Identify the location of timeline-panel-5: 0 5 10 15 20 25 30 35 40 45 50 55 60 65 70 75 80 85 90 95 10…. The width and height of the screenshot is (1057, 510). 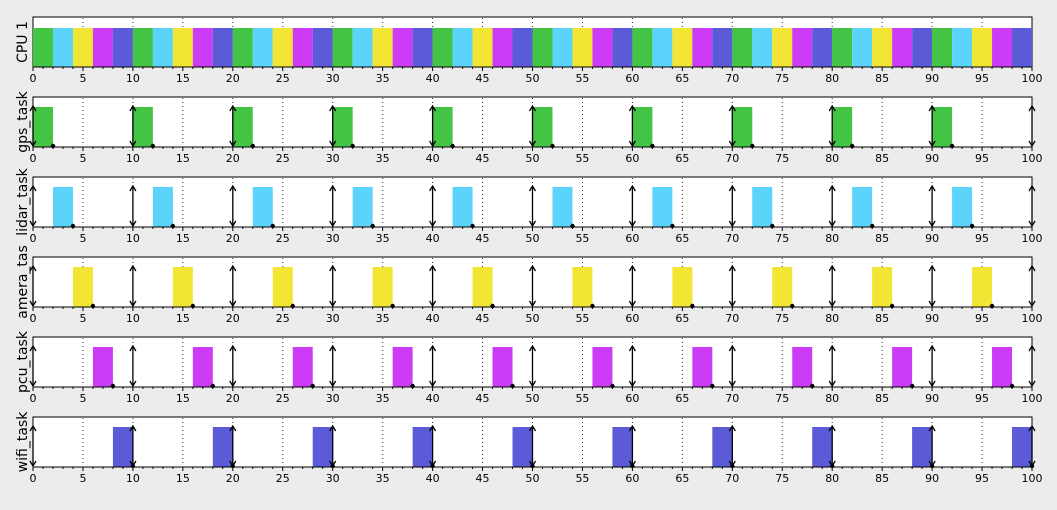
(529, 448).